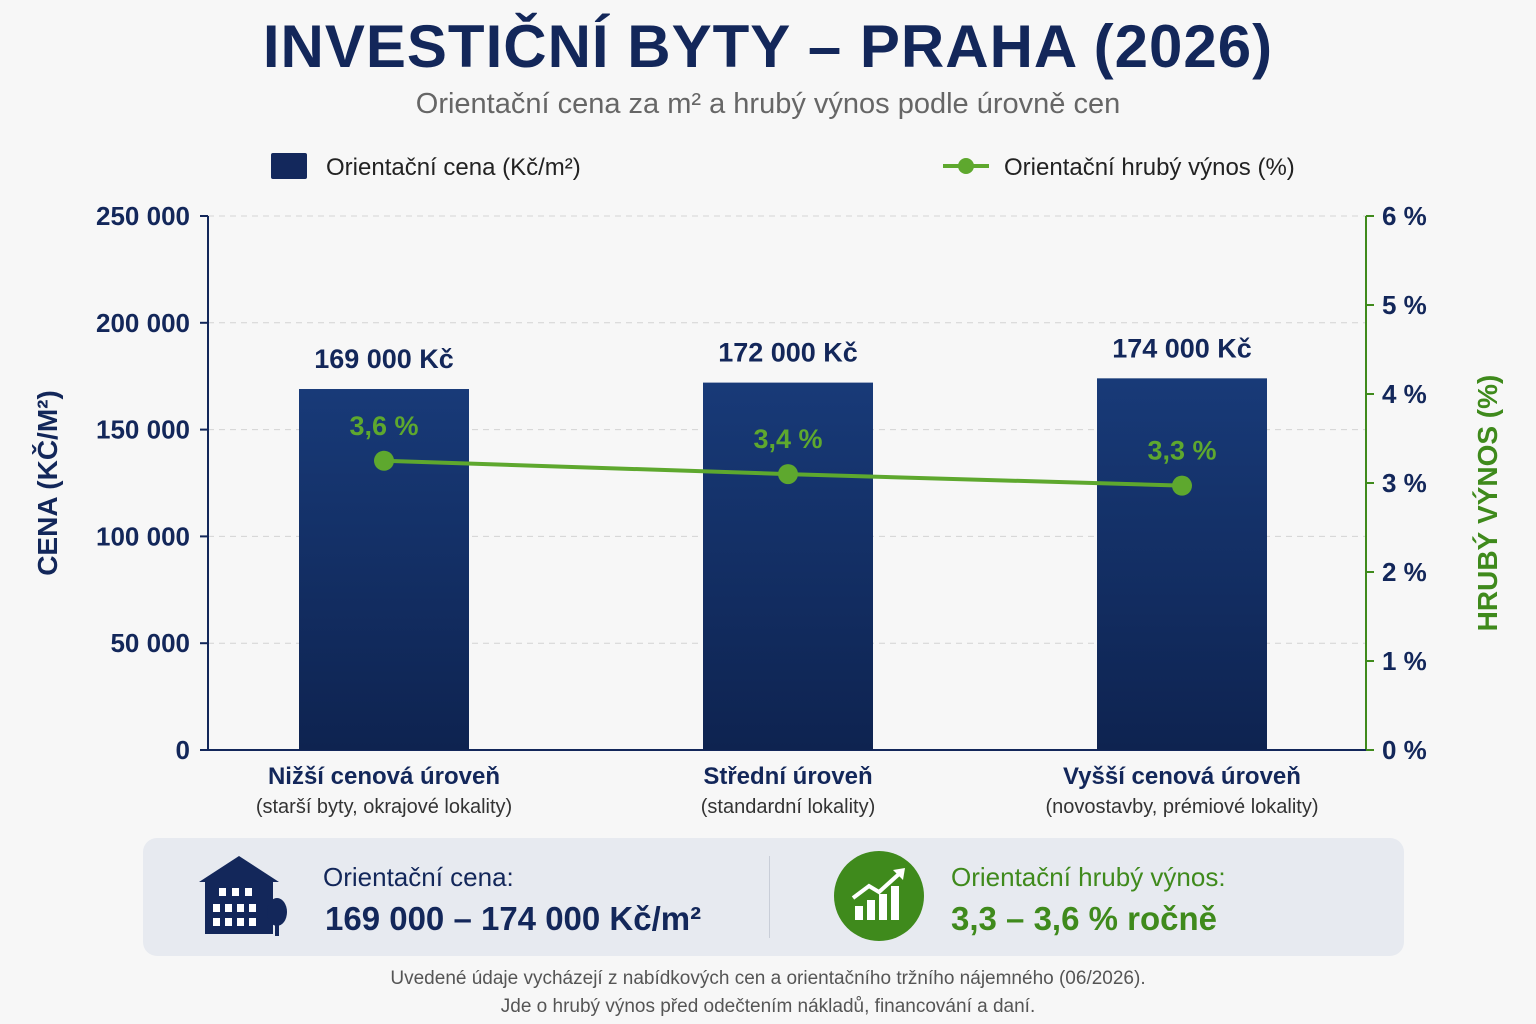  Describe the element at coordinates (768, 46) in the screenshot. I see `chart-title: INVESTIČNÍ BYTY – PRAHA (2026)` at that location.